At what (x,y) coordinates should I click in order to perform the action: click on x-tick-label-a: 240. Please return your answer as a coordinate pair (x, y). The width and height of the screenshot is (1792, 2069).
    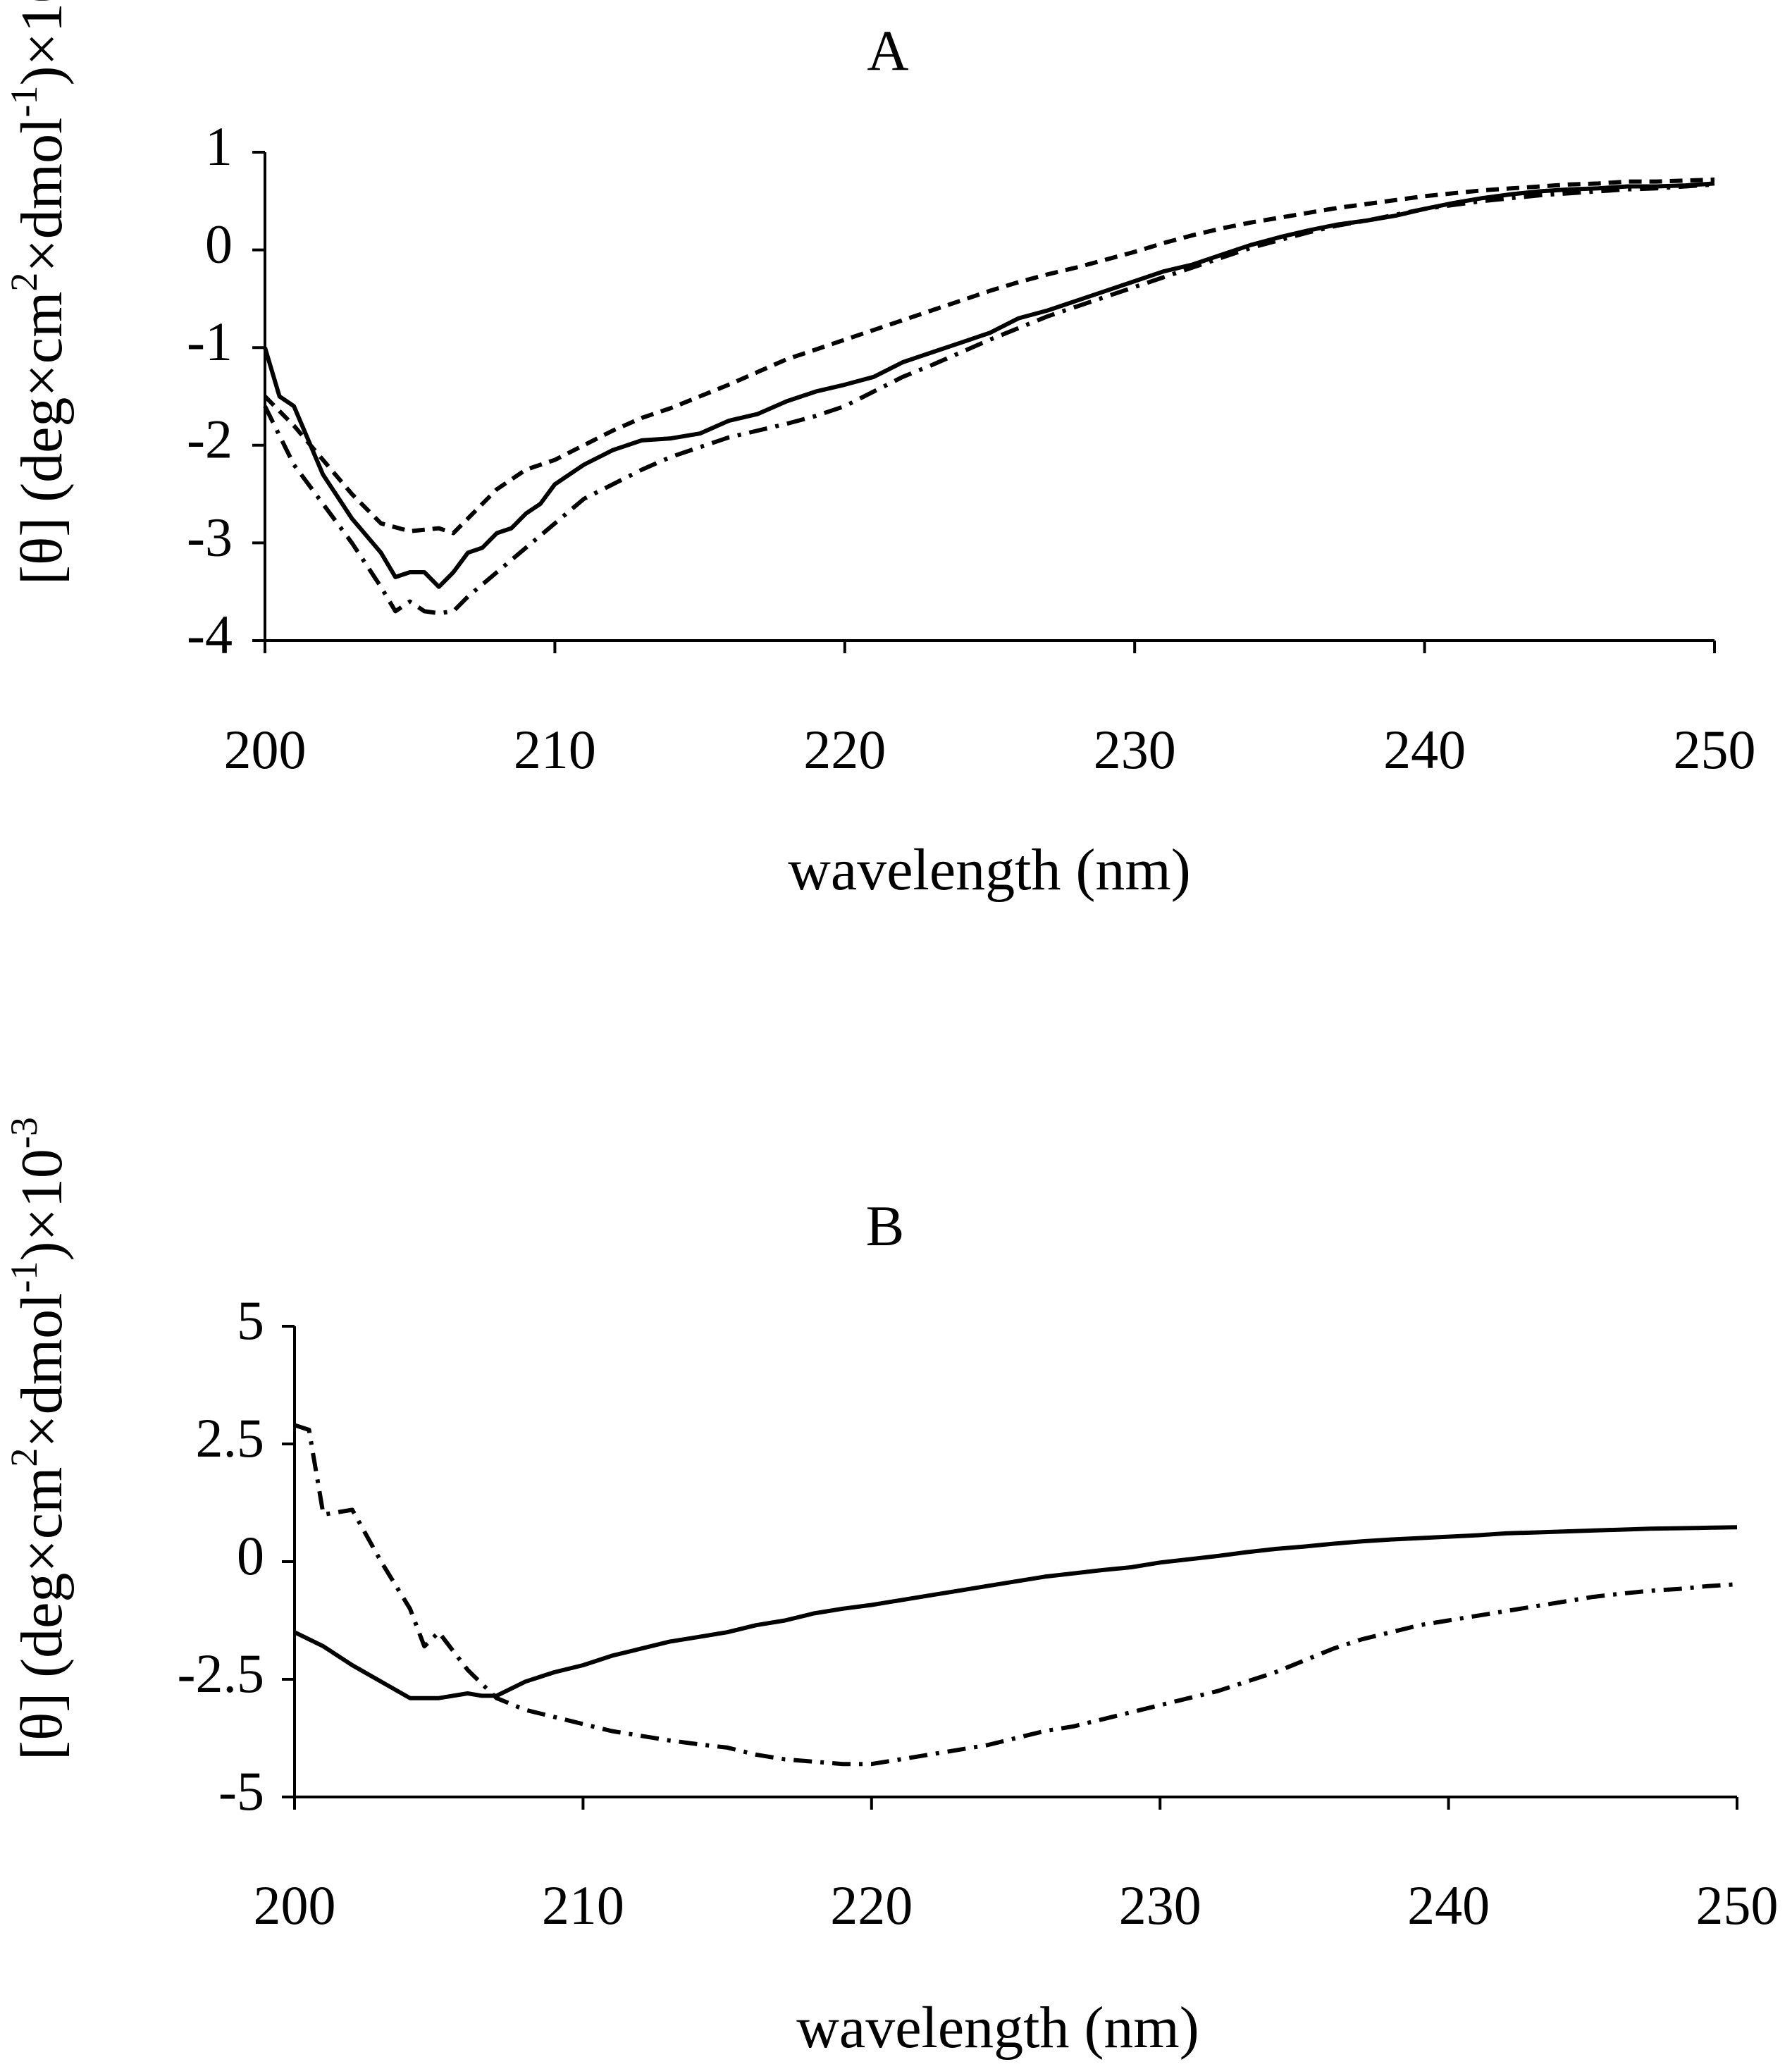
    Looking at the image, I should click on (1424, 750).